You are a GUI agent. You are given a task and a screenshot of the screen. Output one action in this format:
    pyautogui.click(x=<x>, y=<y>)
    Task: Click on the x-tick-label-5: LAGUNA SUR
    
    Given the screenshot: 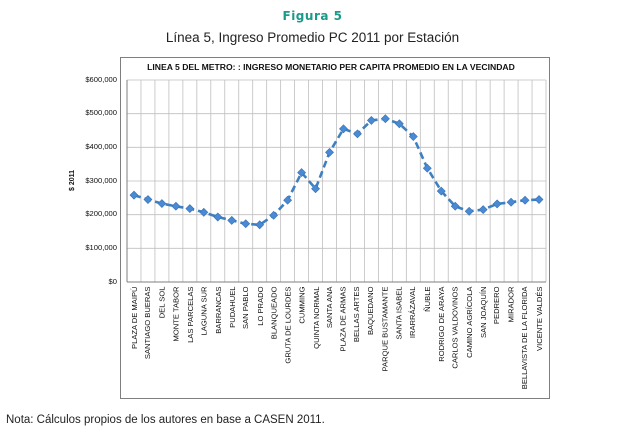 What is the action you would take?
    pyautogui.click(x=204, y=310)
    